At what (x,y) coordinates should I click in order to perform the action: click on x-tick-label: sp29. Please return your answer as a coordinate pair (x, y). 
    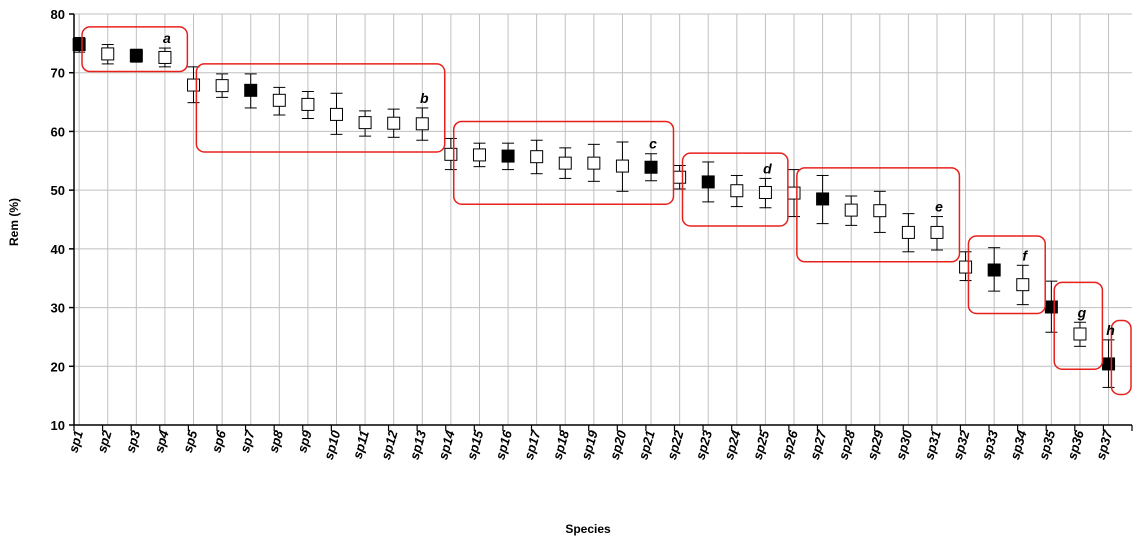
    Looking at the image, I should click on (875, 444).